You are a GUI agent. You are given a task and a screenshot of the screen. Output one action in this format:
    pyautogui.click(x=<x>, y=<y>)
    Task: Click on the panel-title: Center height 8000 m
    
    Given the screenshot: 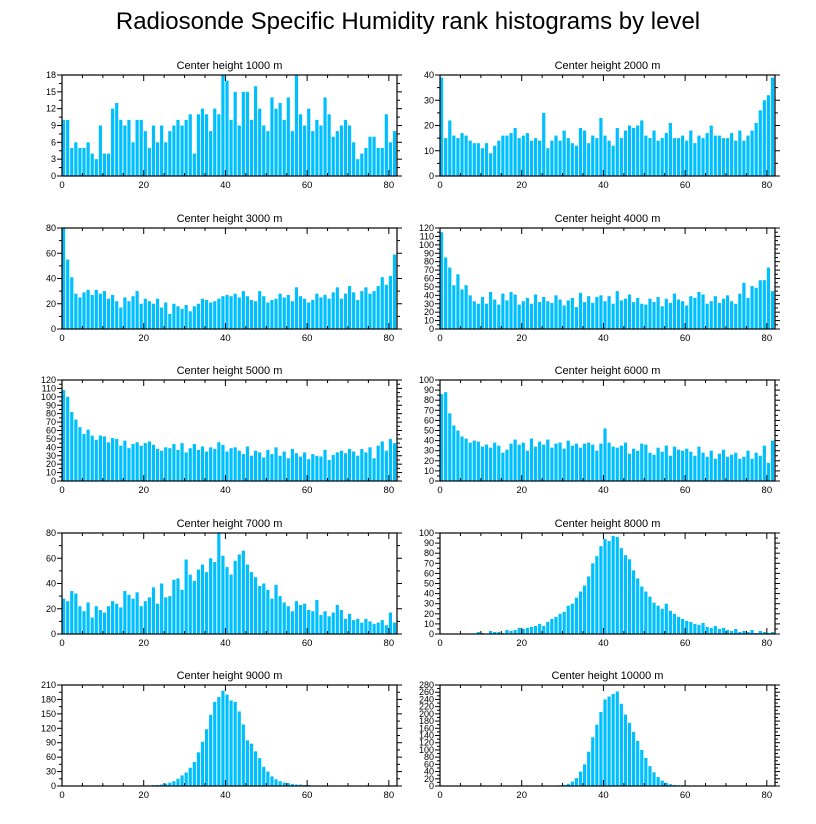 What is the action you would take?
    pyautogui.click(x=608, y=524)
    